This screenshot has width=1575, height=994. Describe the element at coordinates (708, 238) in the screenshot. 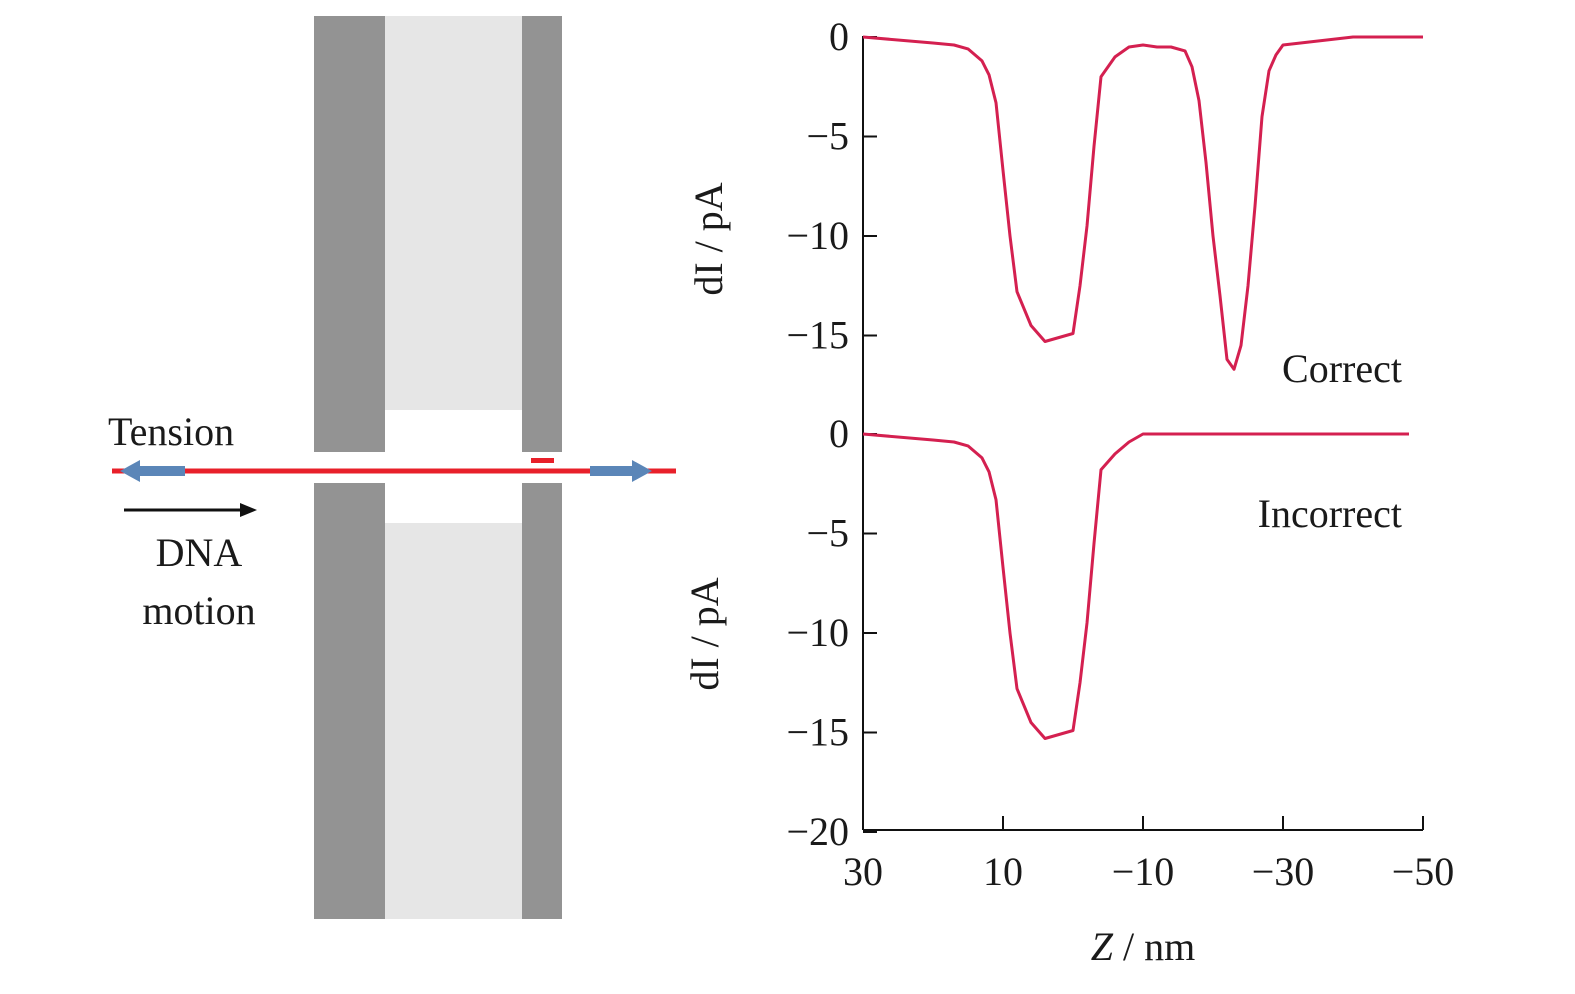

I see `ylabel-top: dI / pA` at that location.